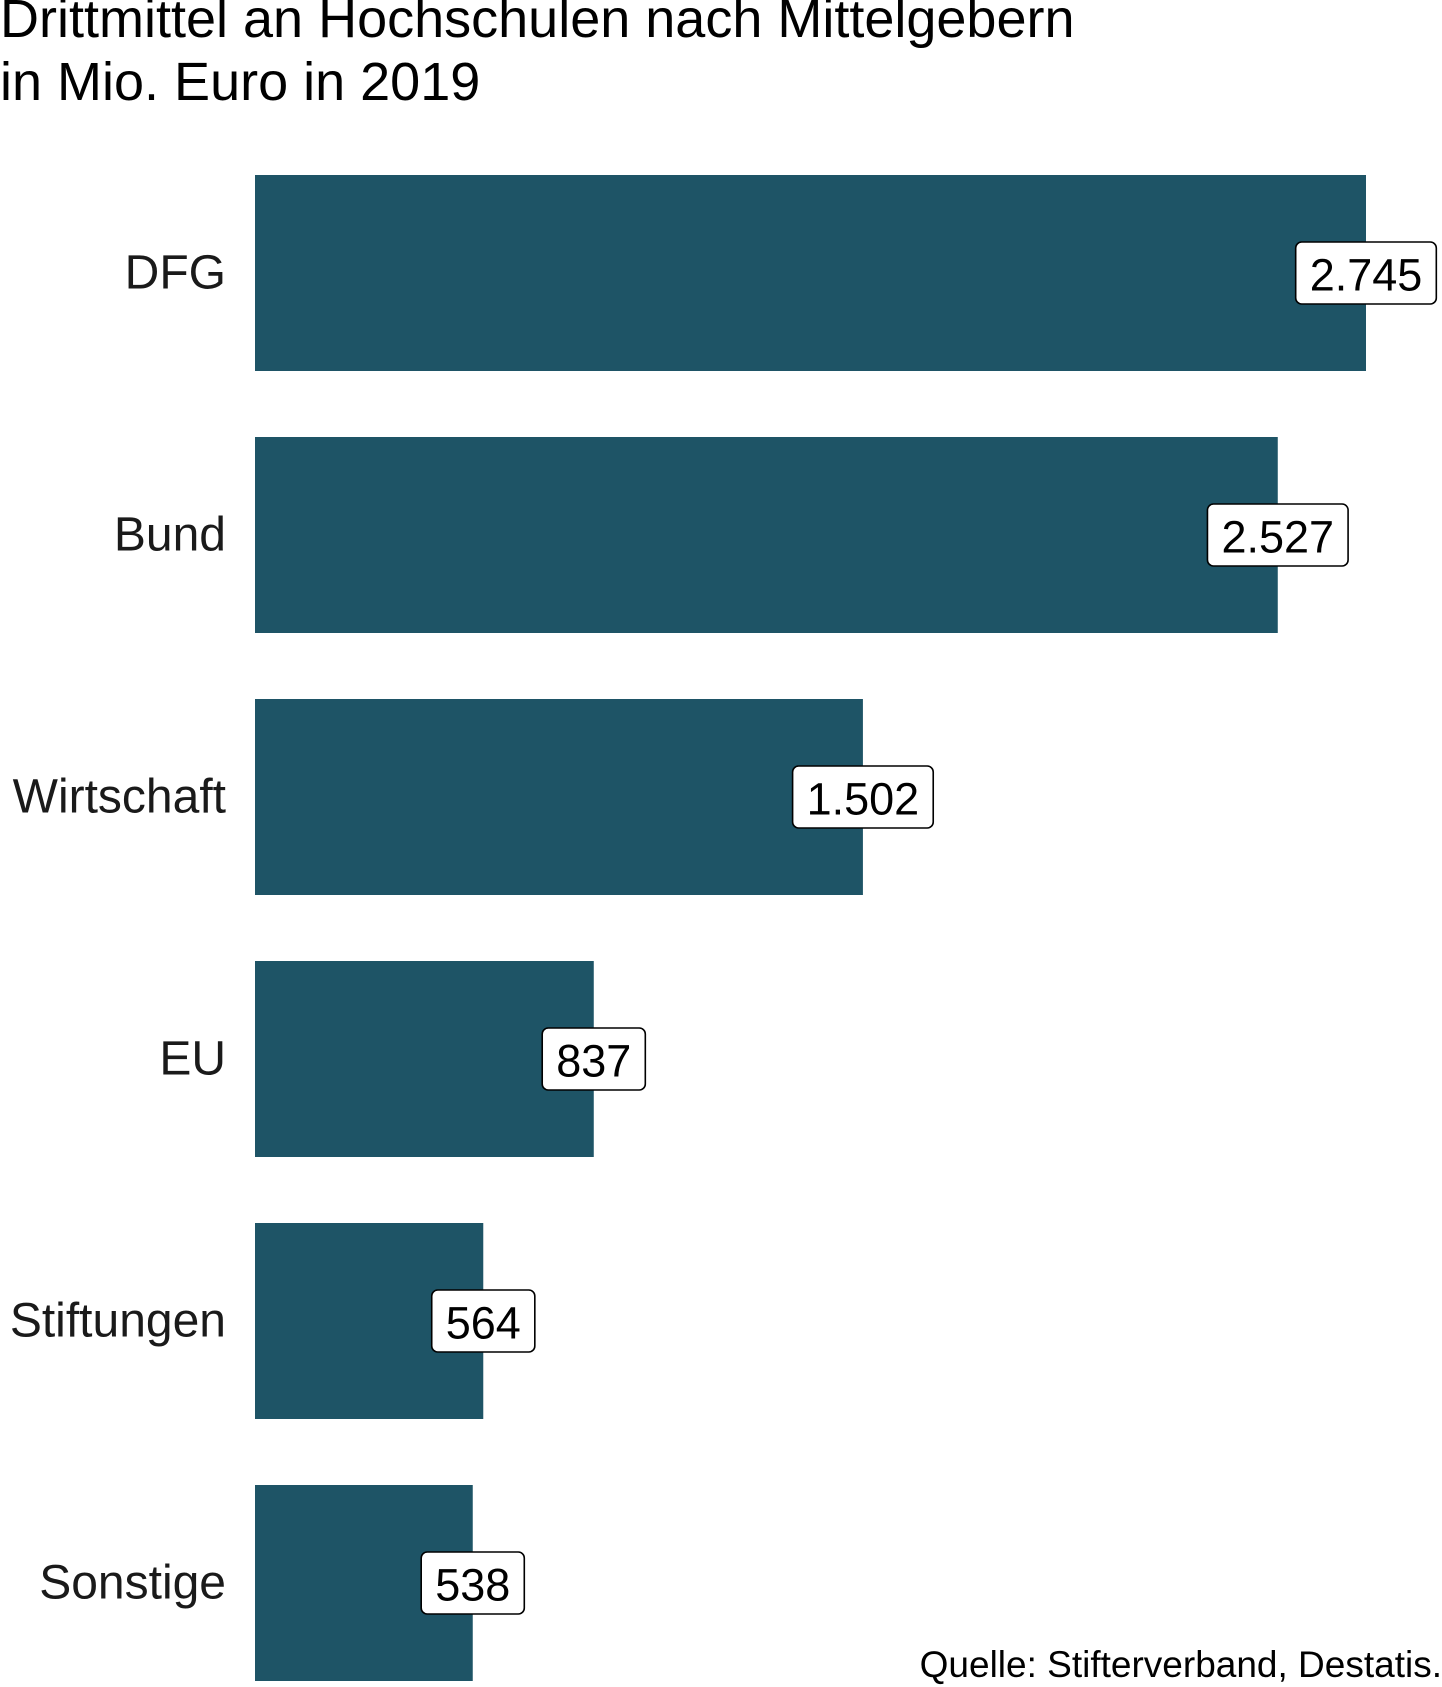 This screenshot has width=1442, height=1687. I want to click on value-label-sonstige: 538, so click(473, 1583).